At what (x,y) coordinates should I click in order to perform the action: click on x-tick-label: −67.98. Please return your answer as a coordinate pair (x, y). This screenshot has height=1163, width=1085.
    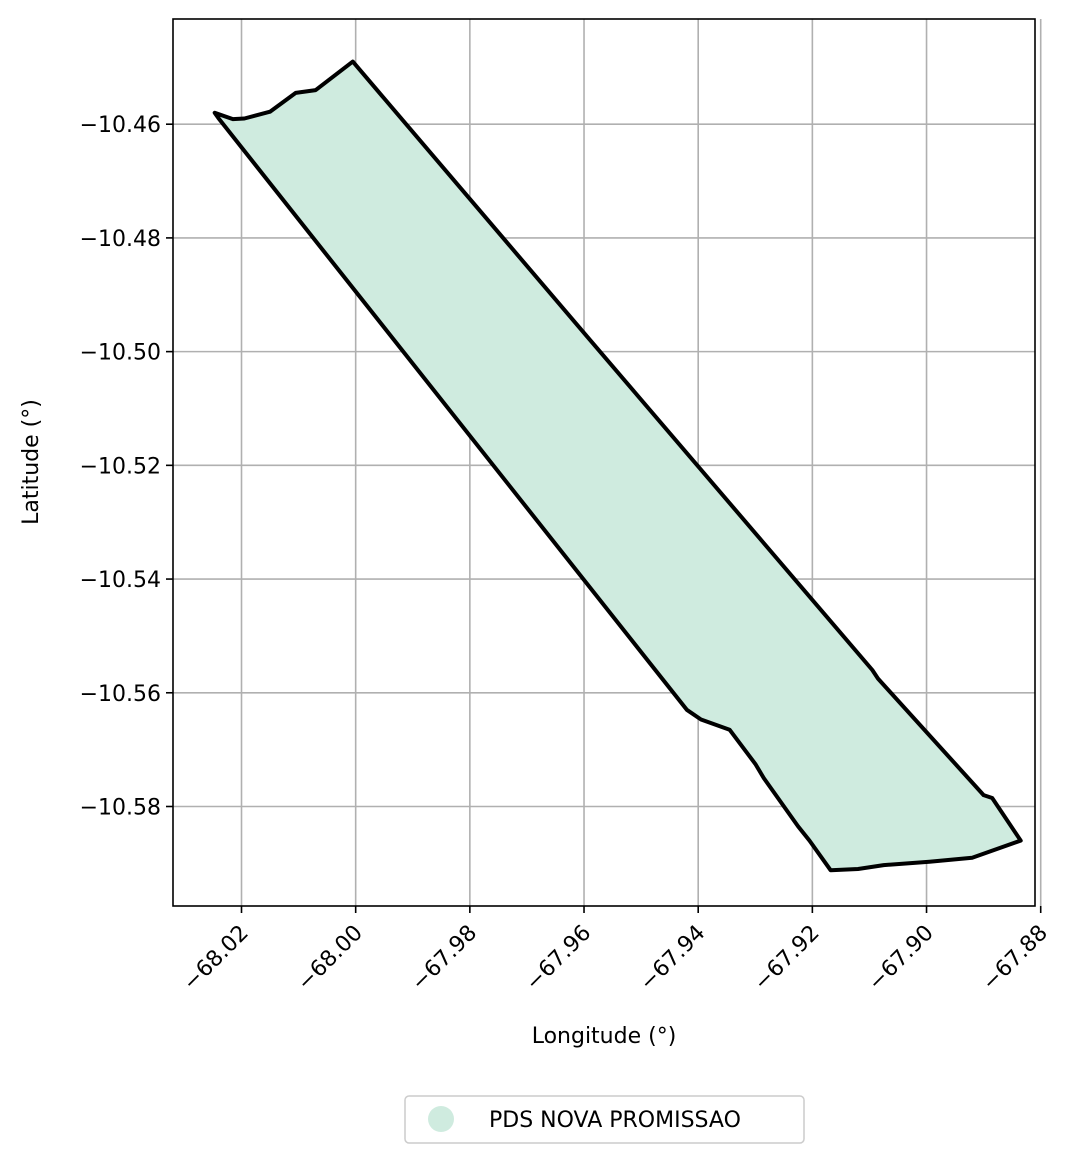
    Looking at the image, I should click on (444, 958).